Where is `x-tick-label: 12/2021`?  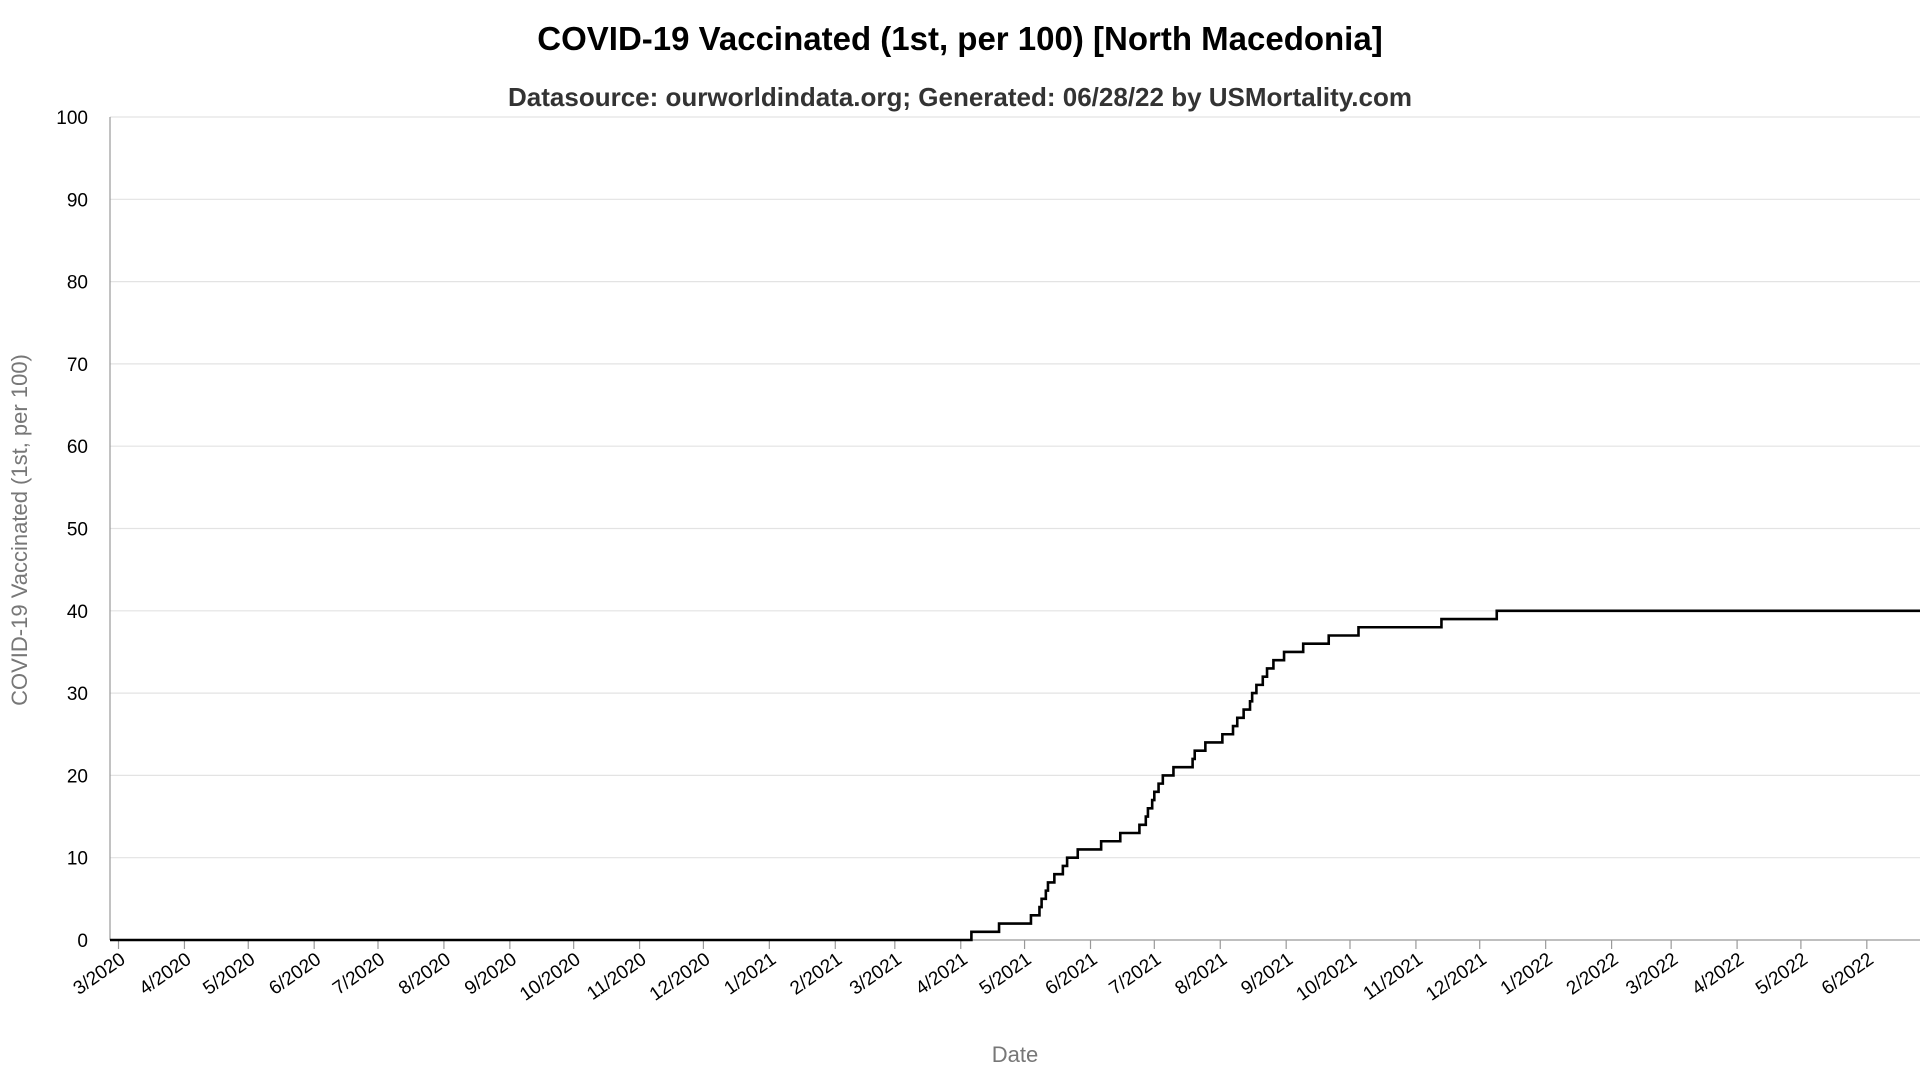 x-tick-label: 12/2021 is located at coordinates (1456, 977).